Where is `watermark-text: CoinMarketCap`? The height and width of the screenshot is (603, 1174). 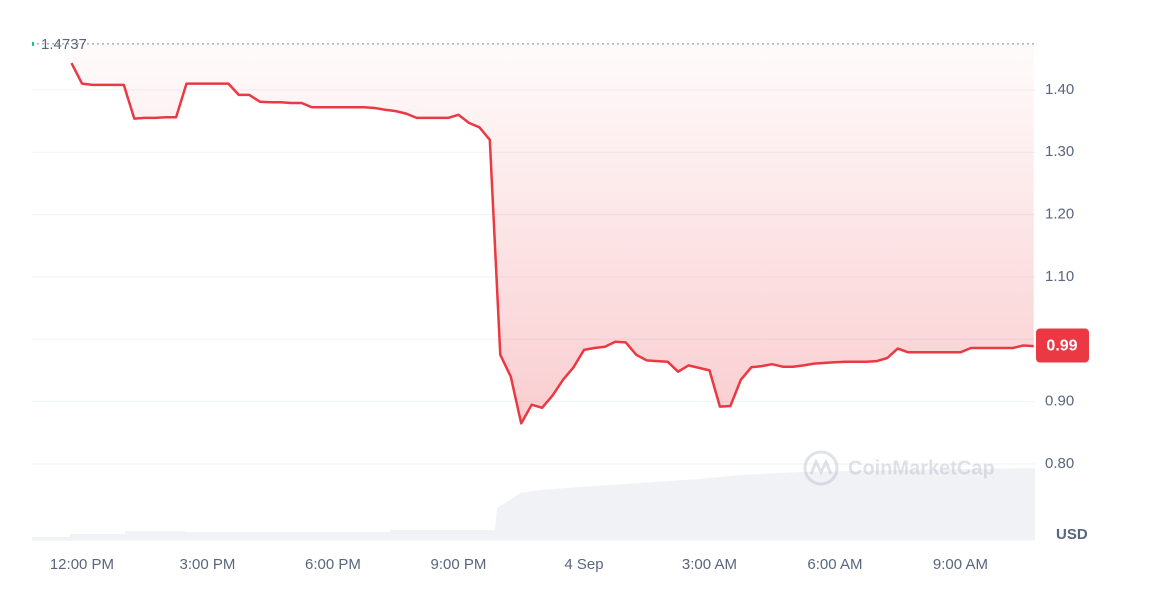 watermark-text: CoinMarketCap is located at coordinates (921, 468).